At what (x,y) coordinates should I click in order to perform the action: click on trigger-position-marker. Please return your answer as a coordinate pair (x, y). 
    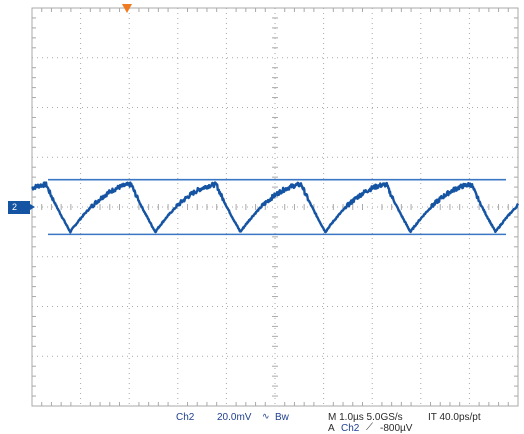
    Looking at the image, I should click on (127, 8).